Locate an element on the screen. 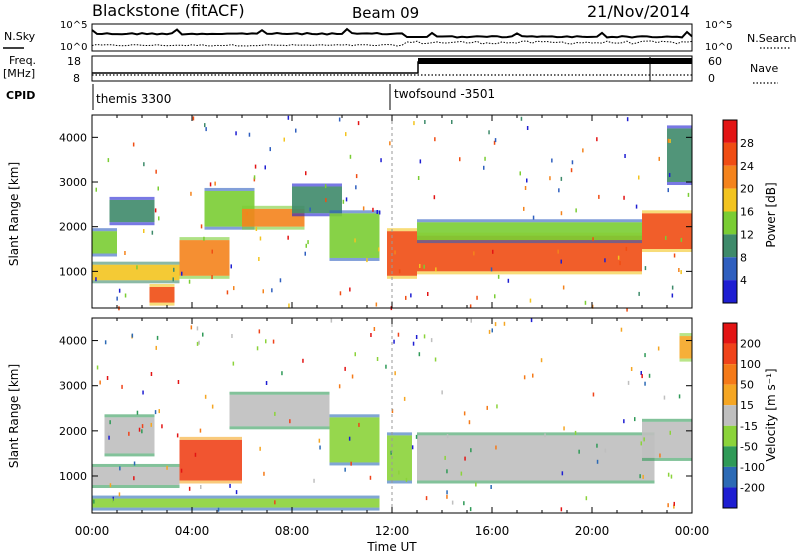  date-title: 21/Nov/2014 is located at coordinates (638, 11).